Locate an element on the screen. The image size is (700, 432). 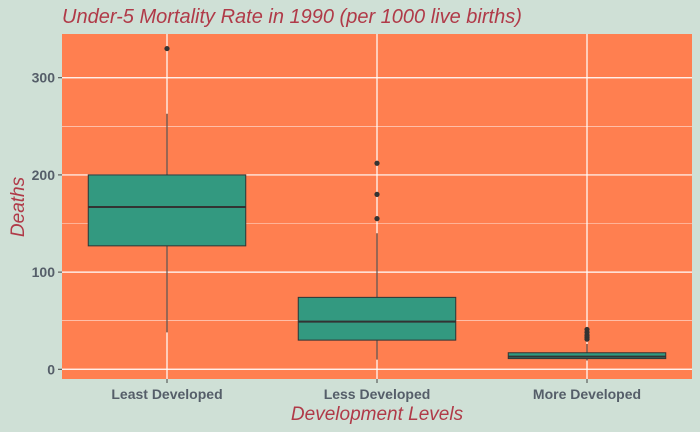
x-tick-label: More Developed is located at coordinates (587, 394).